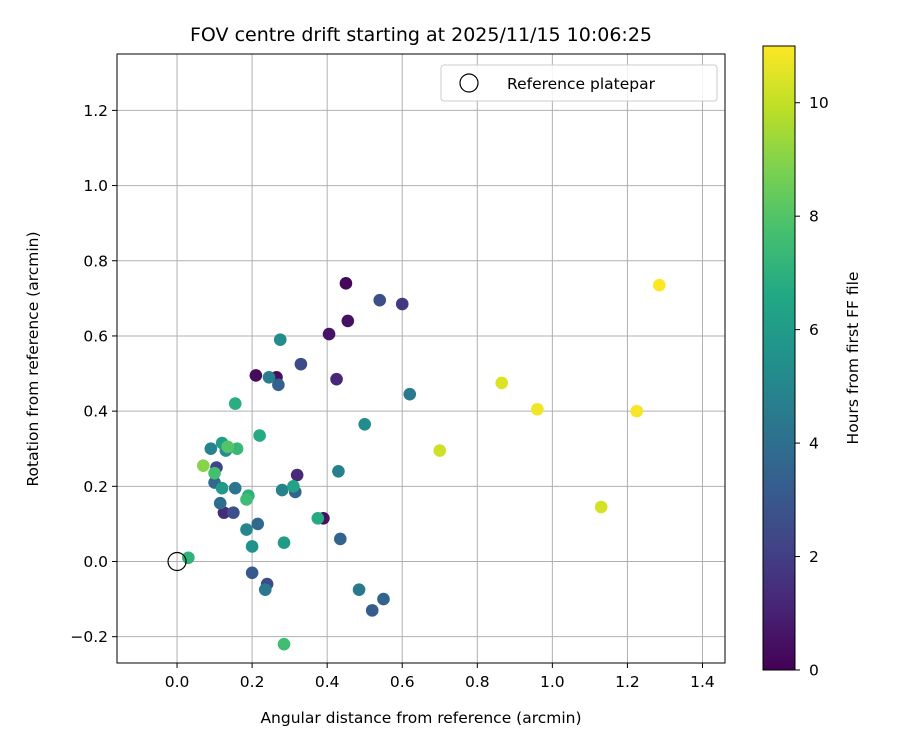 The width and height of the screenshot is (900, 754). I want to click on x-axis-label: Angular distance from reference (arcmin), so click(420, 718).